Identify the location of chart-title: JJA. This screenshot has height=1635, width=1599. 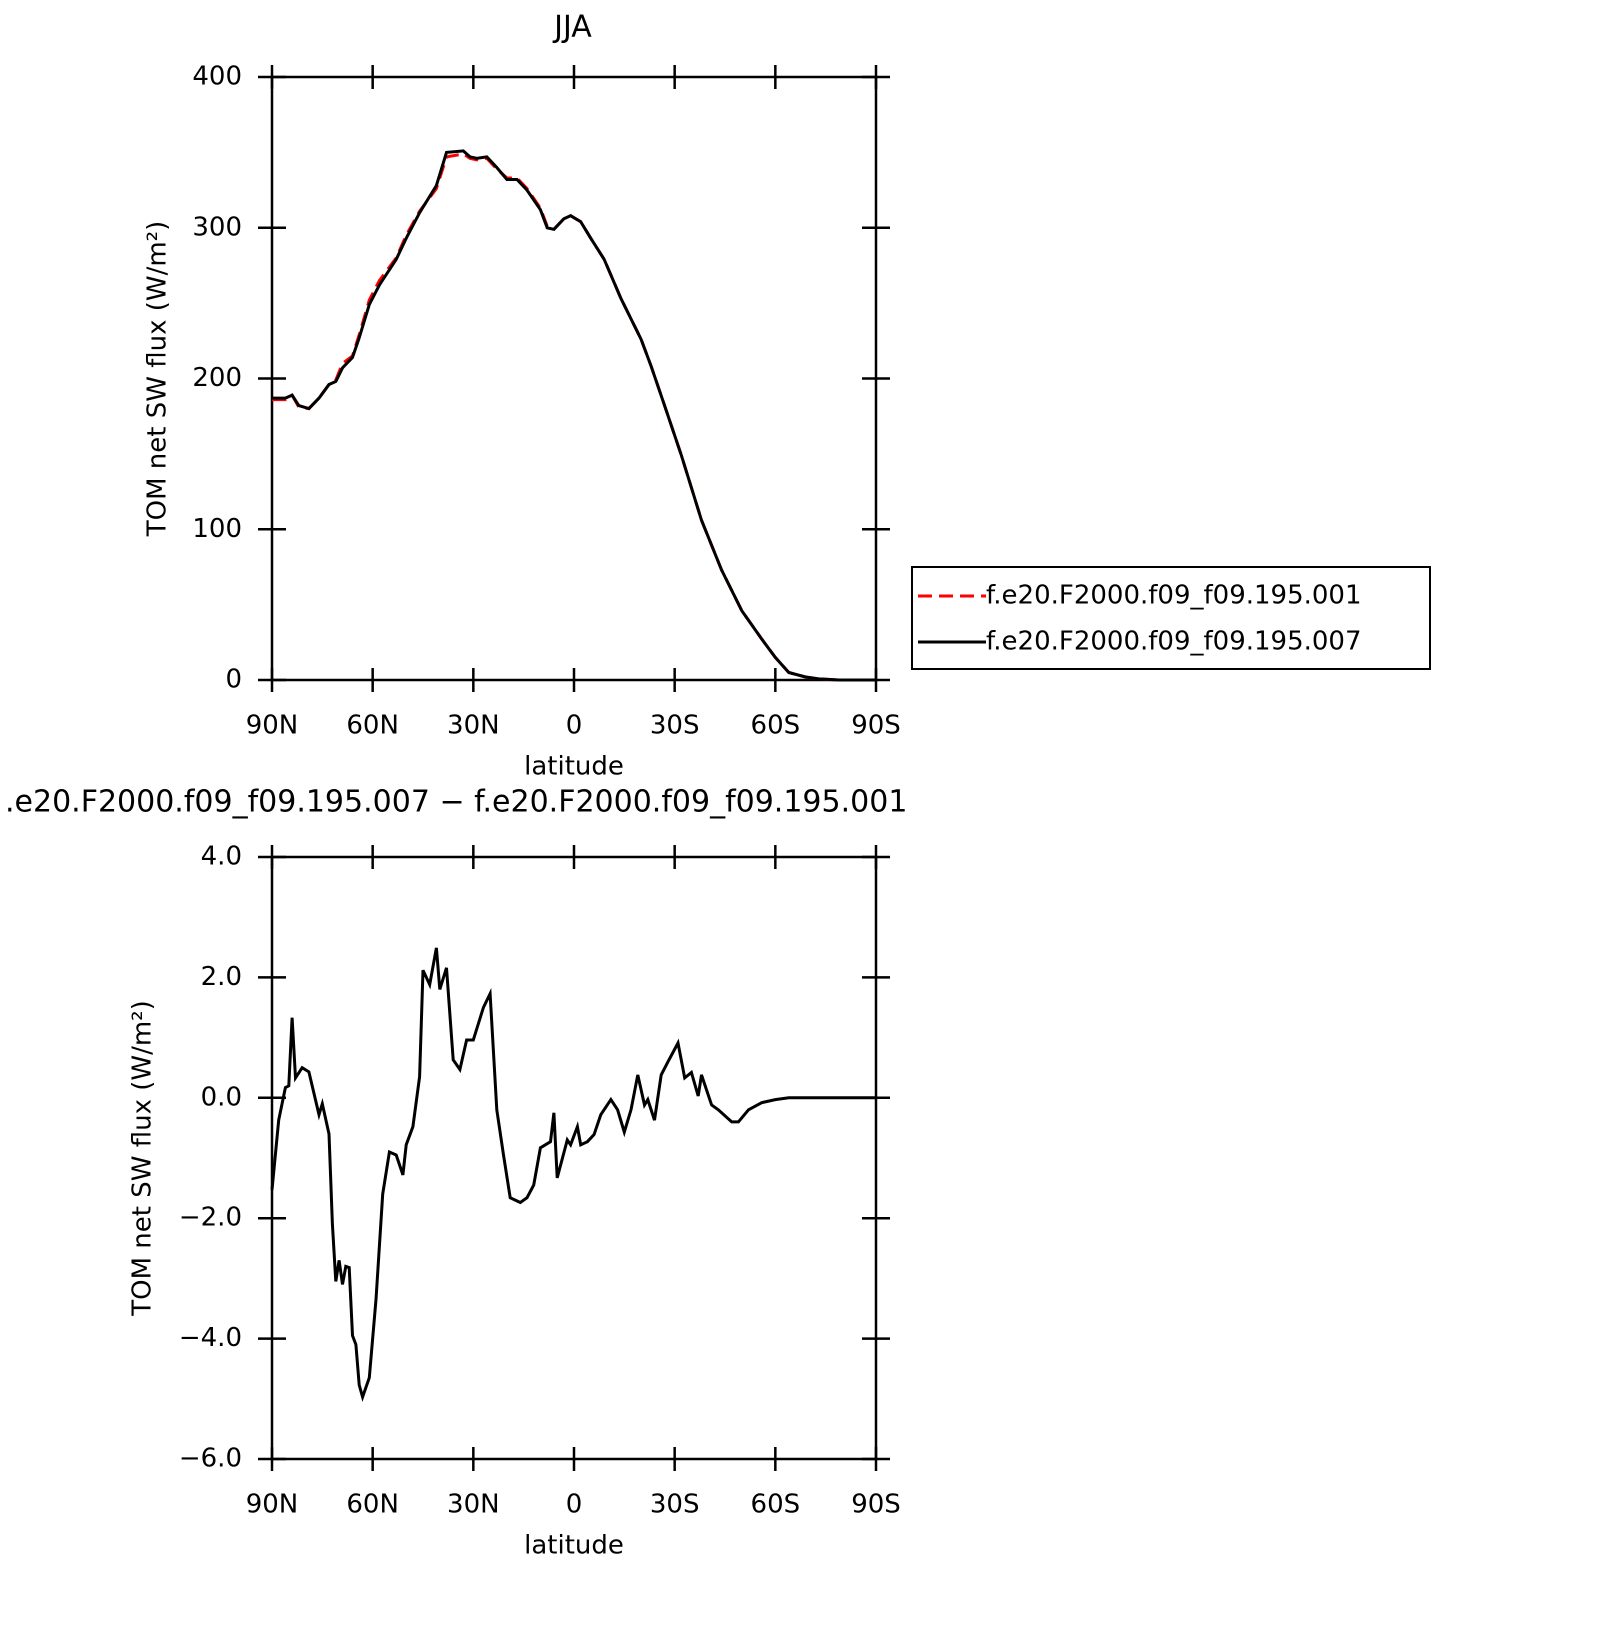
(572, 27).